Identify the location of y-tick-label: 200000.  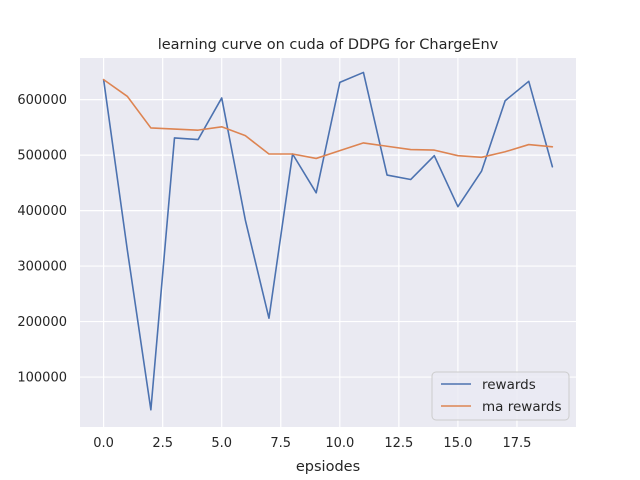
(42, 322).